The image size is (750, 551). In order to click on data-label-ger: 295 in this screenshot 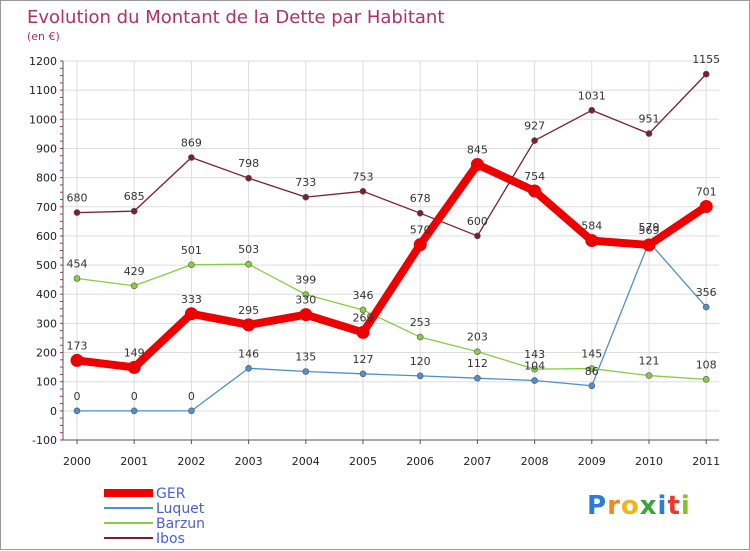, I will do `click(248, 310)`.